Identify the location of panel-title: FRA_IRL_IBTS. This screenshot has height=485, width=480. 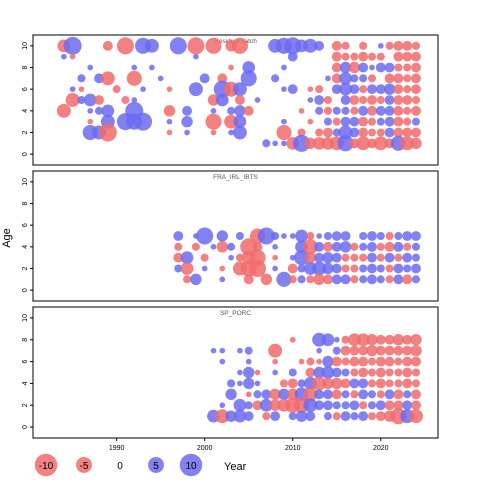
(235, 177).